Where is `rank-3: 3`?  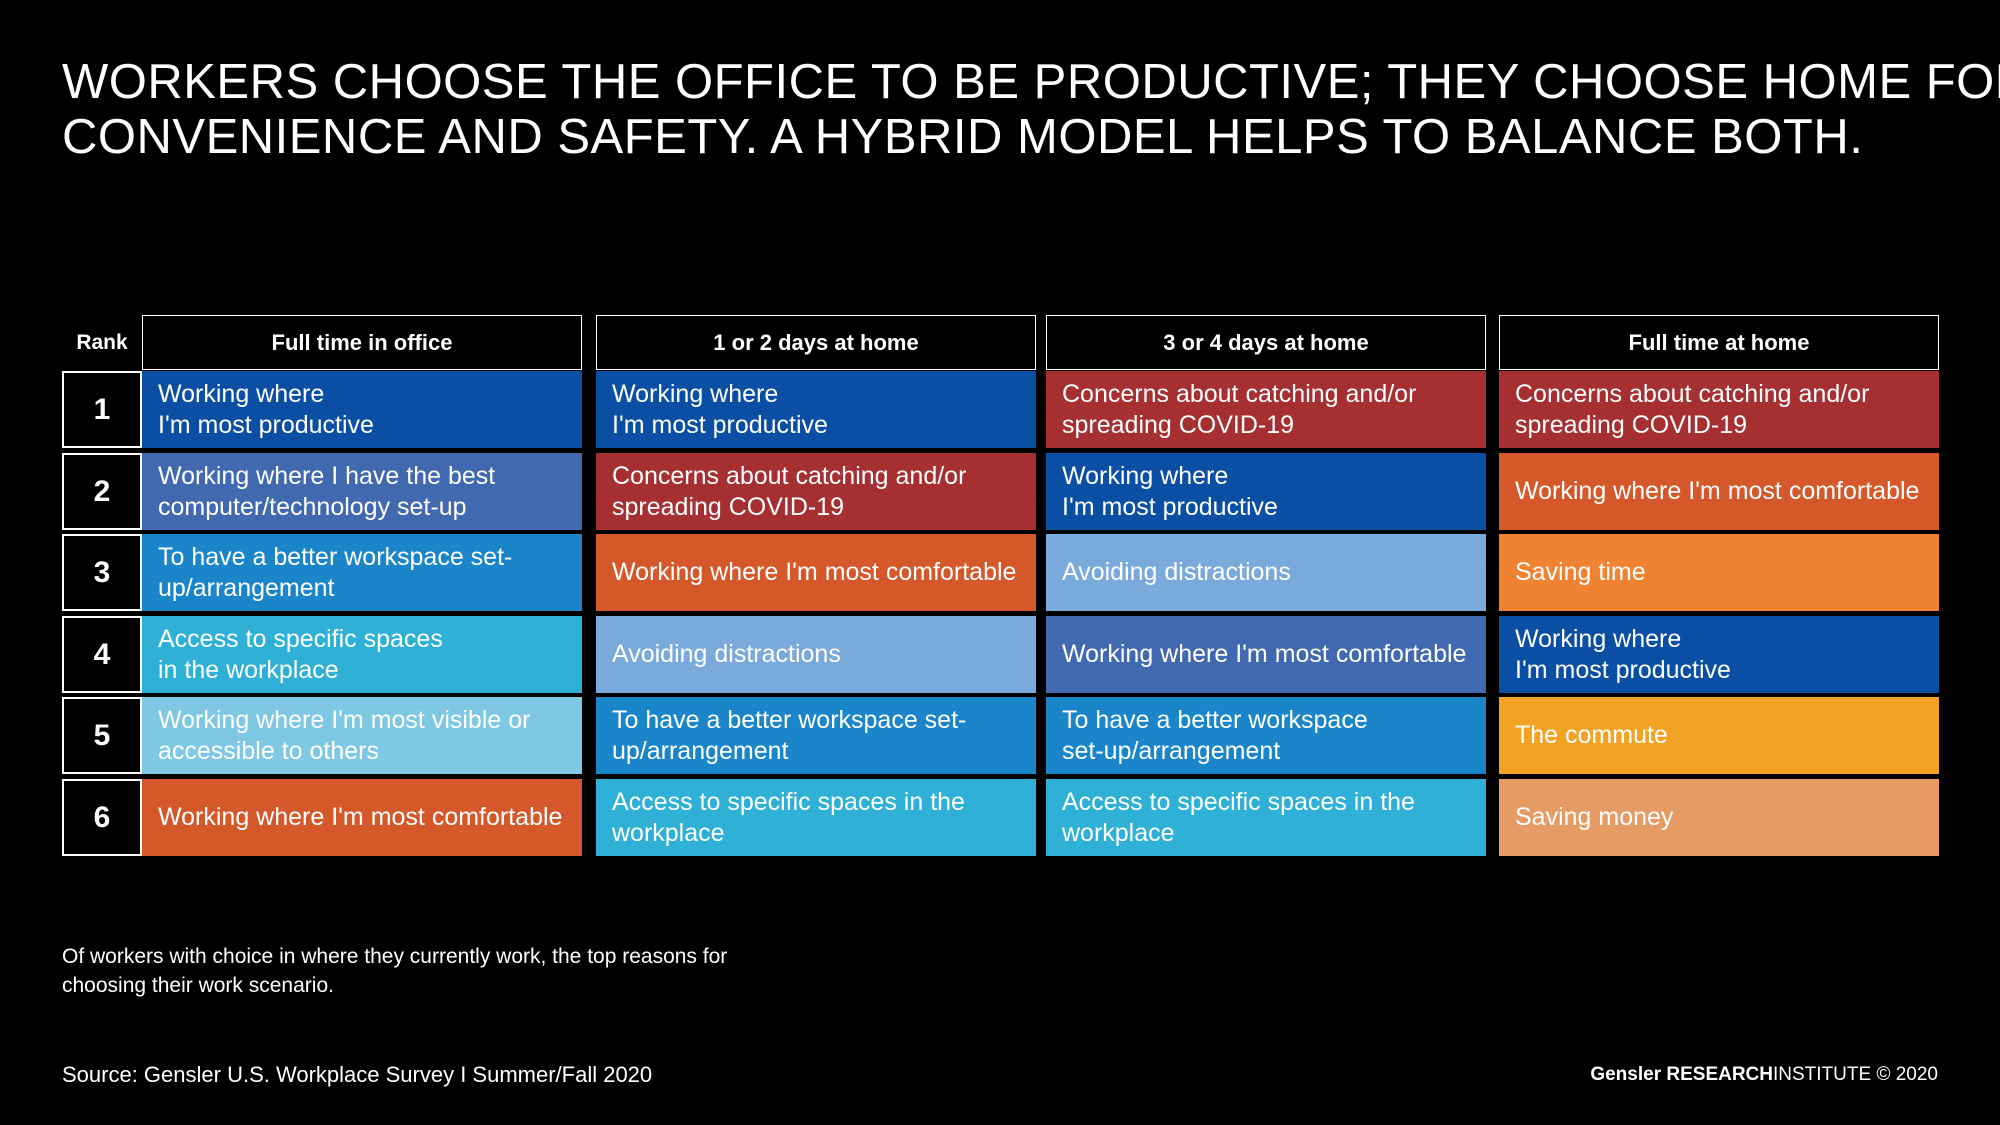
rank-3: 3 is located at coordinates (102, 572).